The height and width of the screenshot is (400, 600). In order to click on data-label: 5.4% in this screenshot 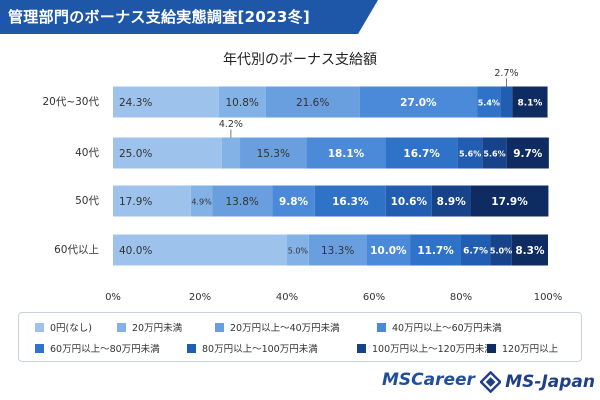, I will do `click(489, 103)`.